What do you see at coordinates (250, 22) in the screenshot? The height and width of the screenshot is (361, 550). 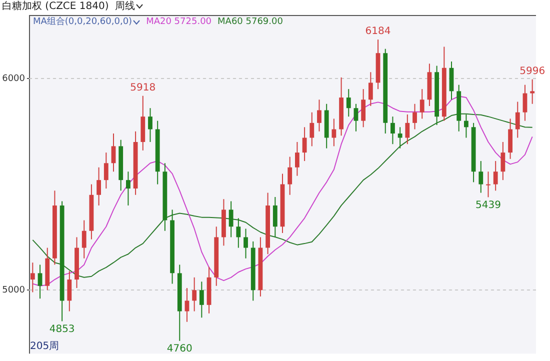 I see `text: MA60 5769.00` at bounding box center [250, 22].